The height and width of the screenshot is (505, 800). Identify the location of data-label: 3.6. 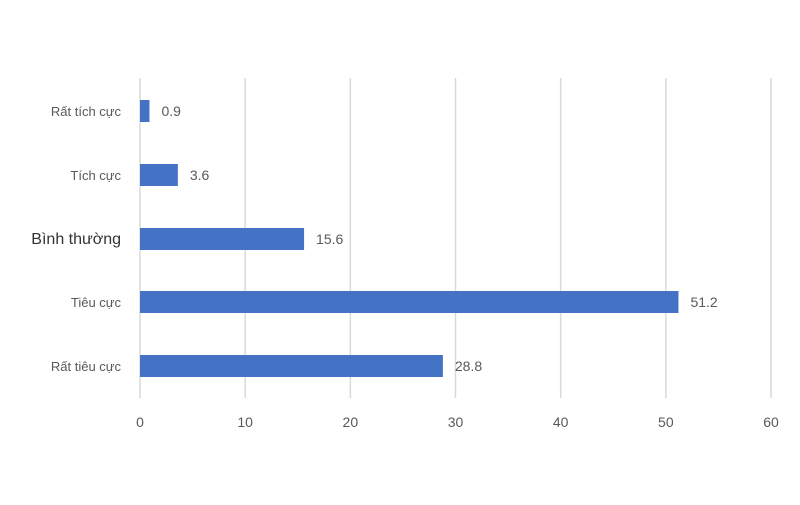
(200, 175).